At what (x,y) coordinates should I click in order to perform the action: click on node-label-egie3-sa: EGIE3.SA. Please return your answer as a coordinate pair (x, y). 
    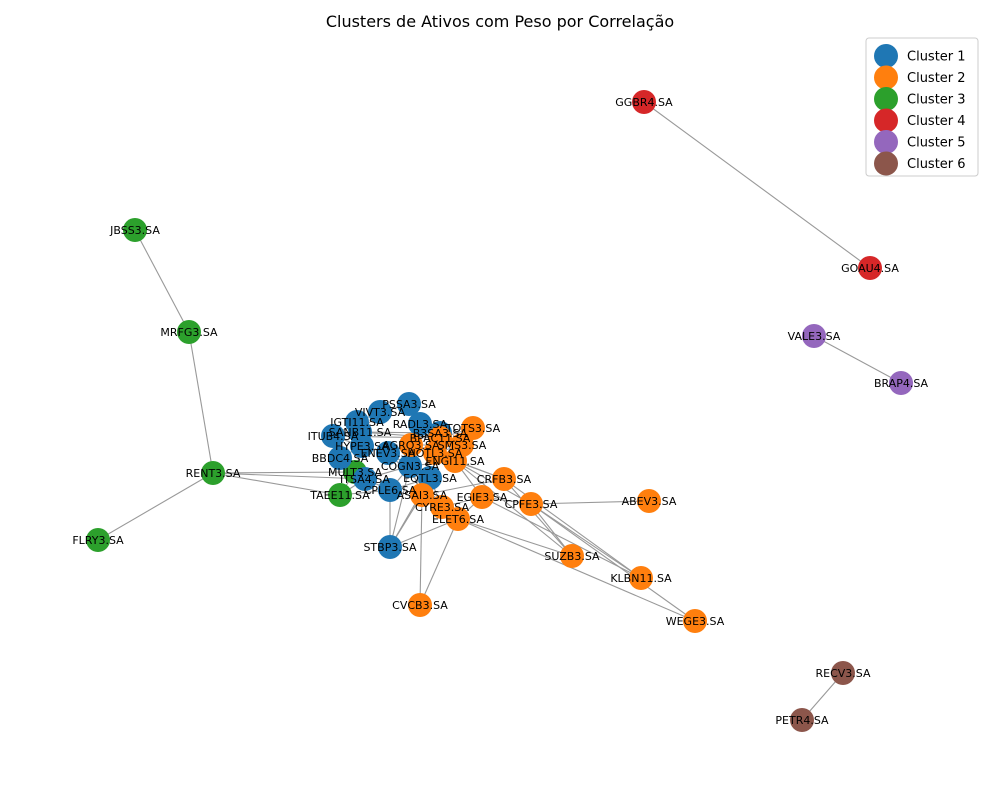
    Looking at the image, I should click on (482, 497).